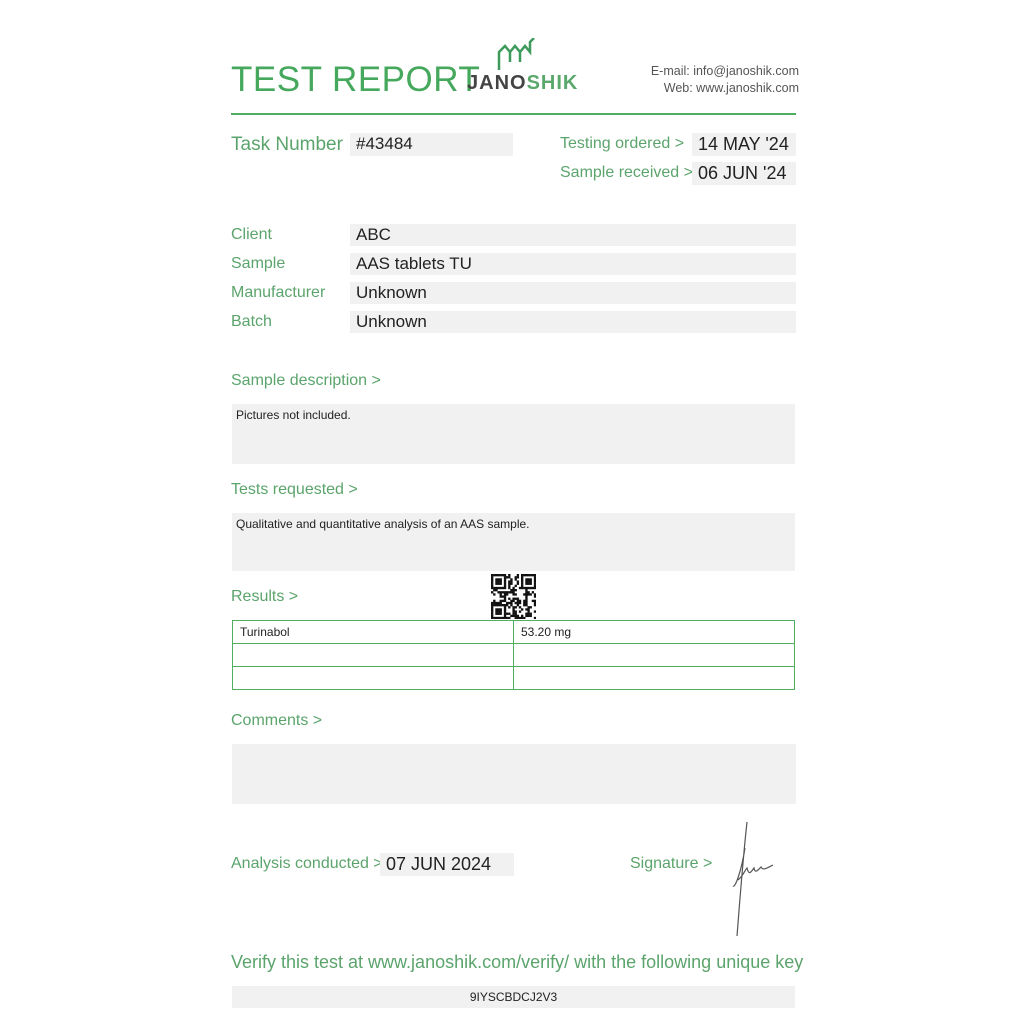  What do you see at coordinates (307, 863) in the screenshot?
I see `analysis-conducted-label: Analysis conducted >` at bounding box center [307, 863].